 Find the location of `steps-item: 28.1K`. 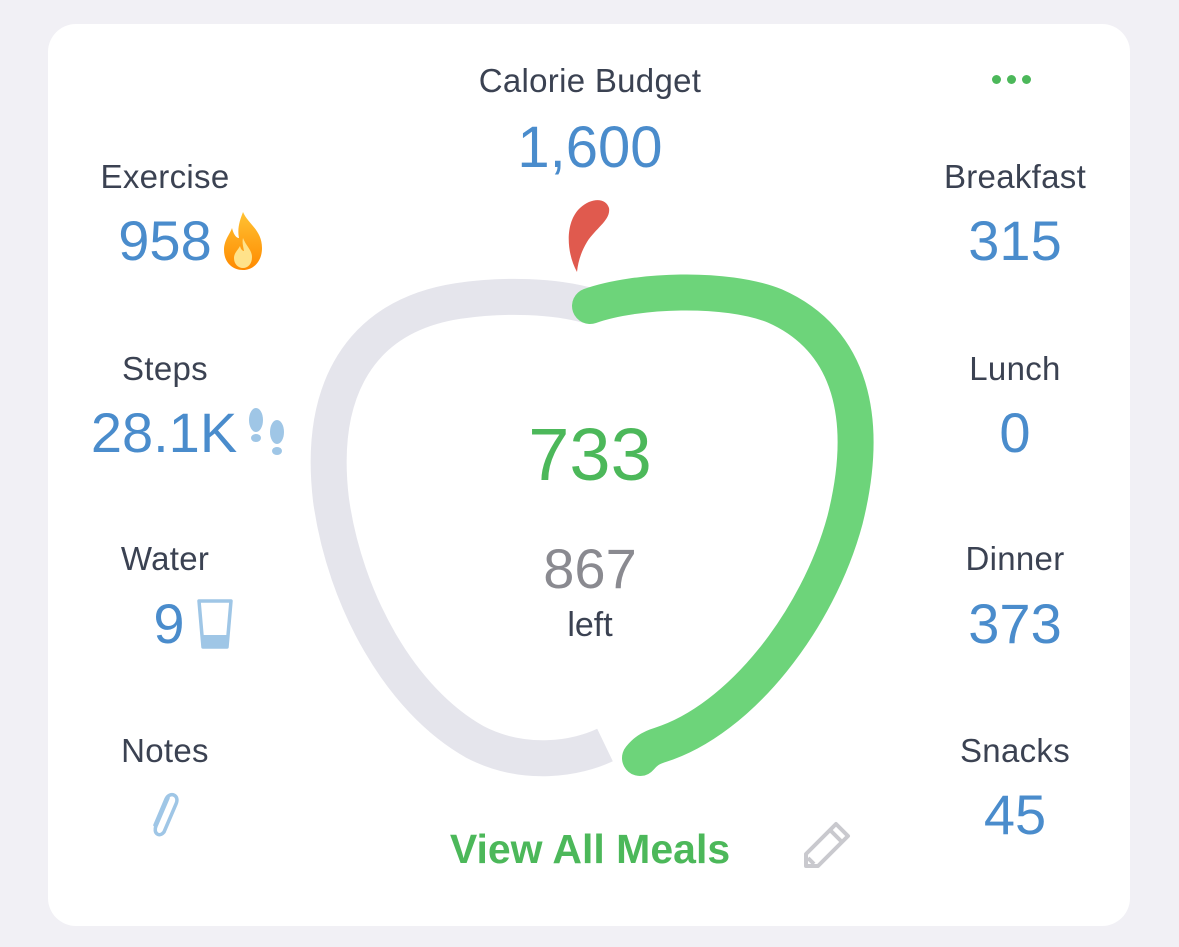

steps-item: 28.1K is located at coordinates (190, 432).